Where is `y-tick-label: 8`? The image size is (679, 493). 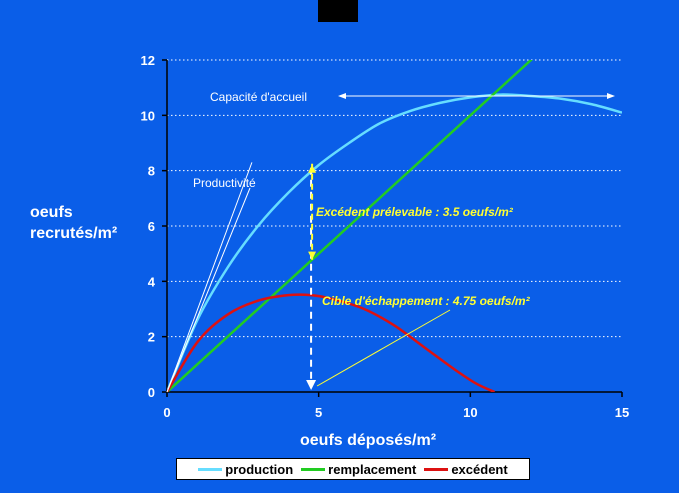 y-tick-label: 8 is located at coordinates (151, 171).